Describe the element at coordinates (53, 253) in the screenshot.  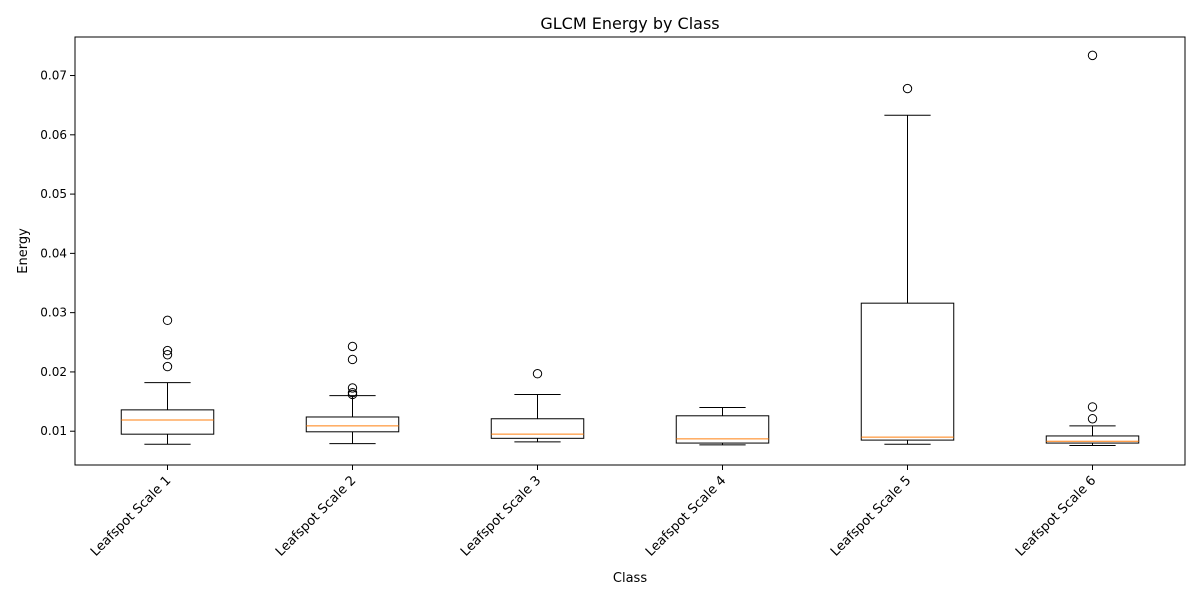
I see `y-tick-label: 0.04` at that location.